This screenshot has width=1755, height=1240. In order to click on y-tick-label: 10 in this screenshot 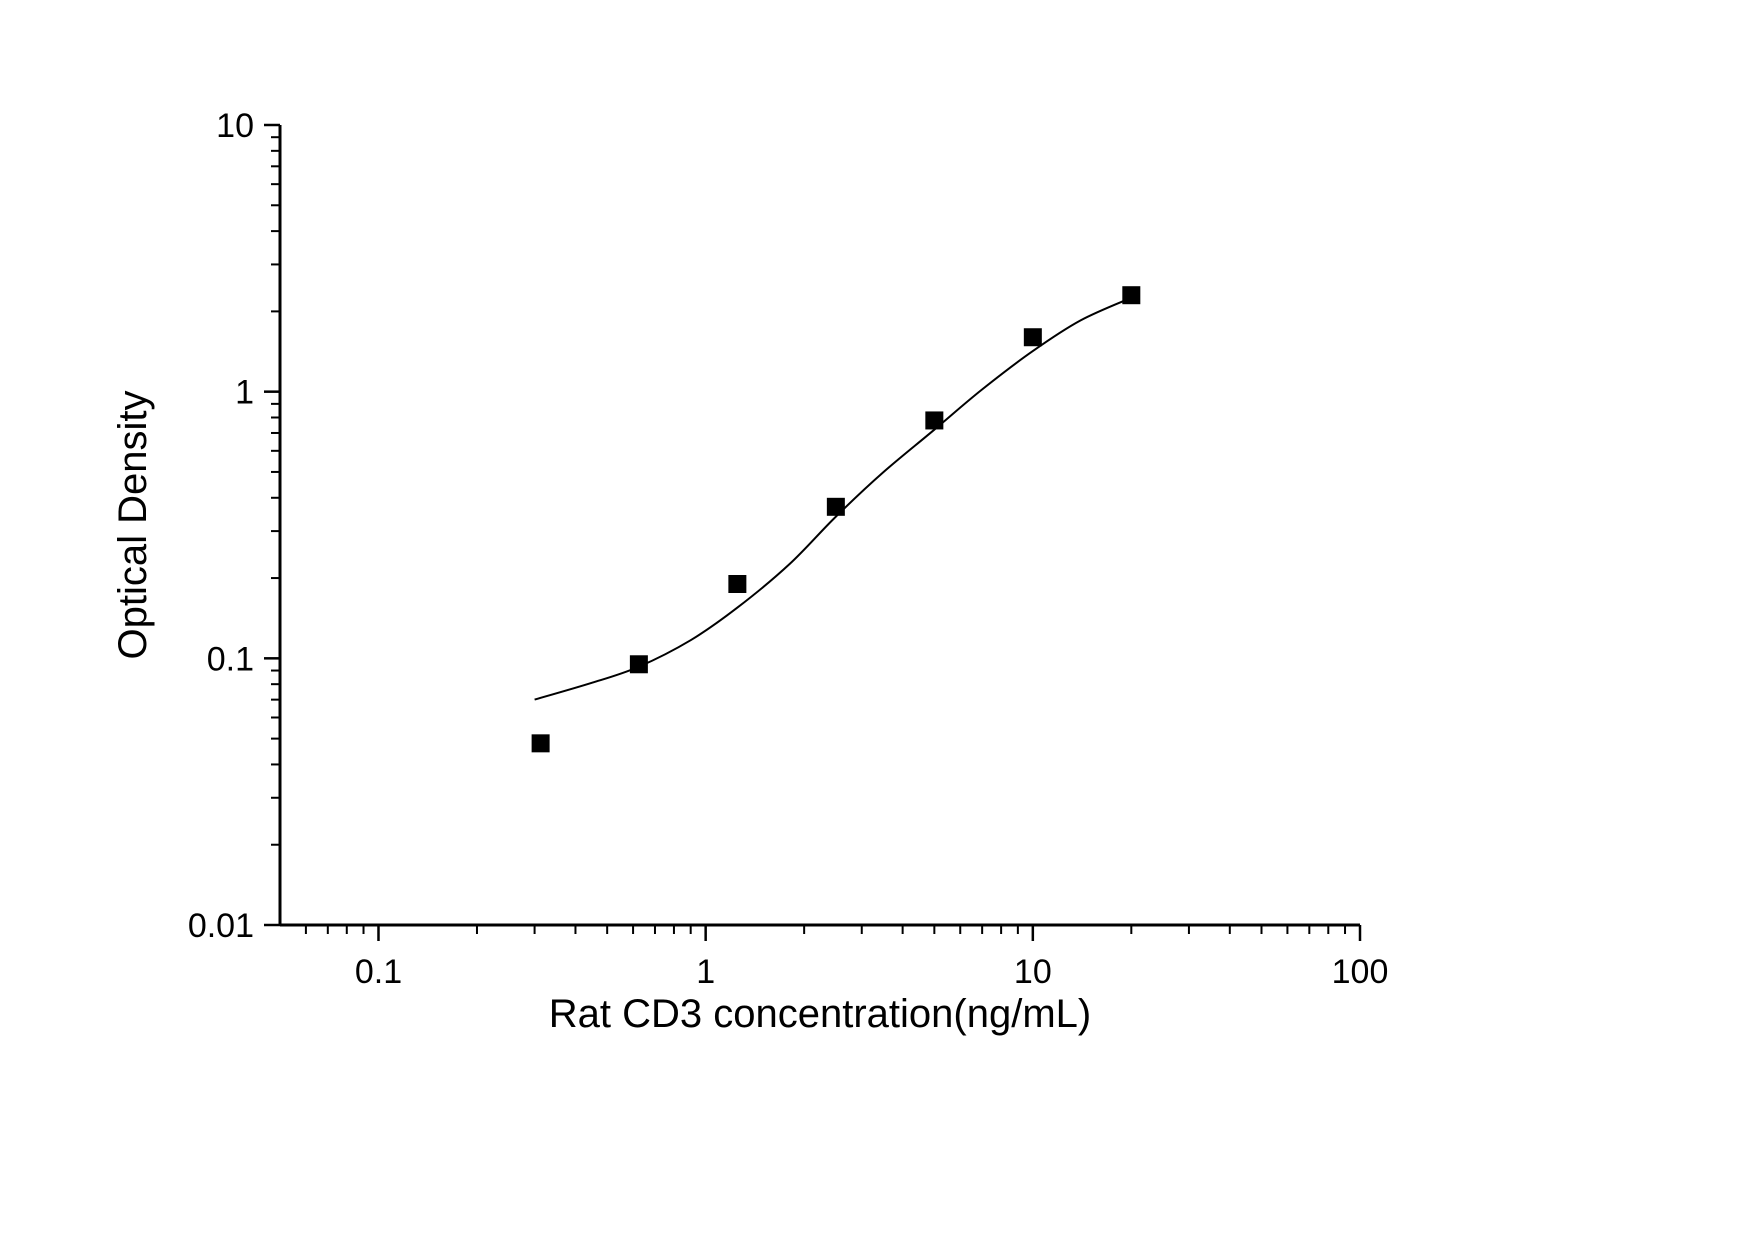, I will do `click(235, 126)`.